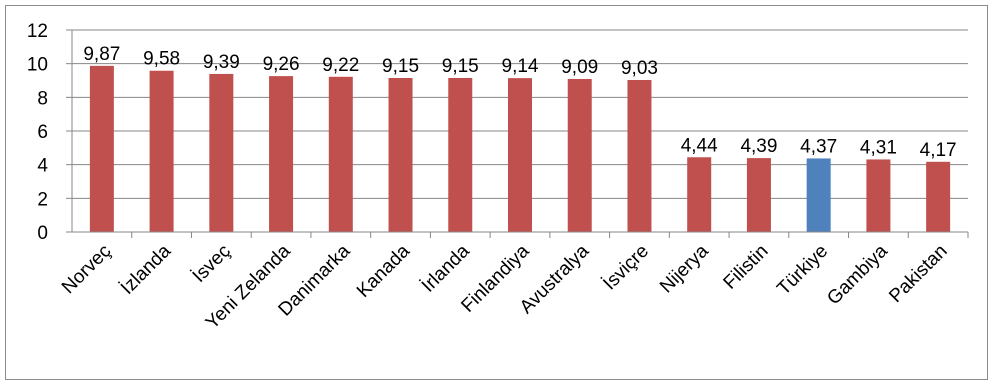 The height and width of the screenshot is (387, 995). I want to click on x-category-label: Türkiye, so click(802, 270).